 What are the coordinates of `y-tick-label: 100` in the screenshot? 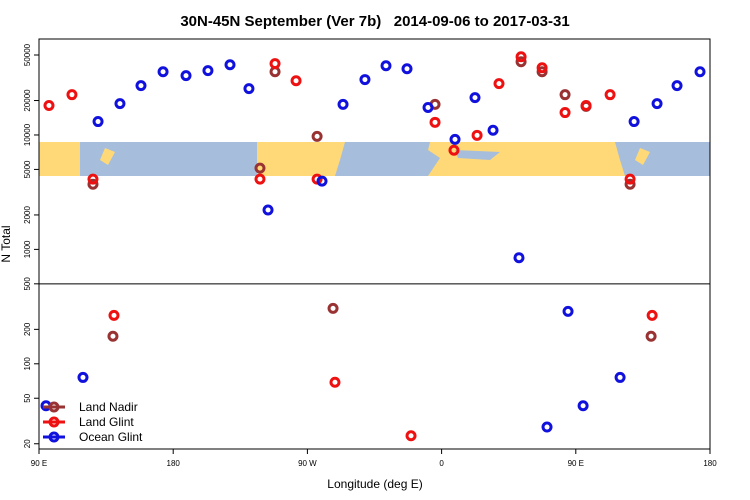 It's located at (27, 364).